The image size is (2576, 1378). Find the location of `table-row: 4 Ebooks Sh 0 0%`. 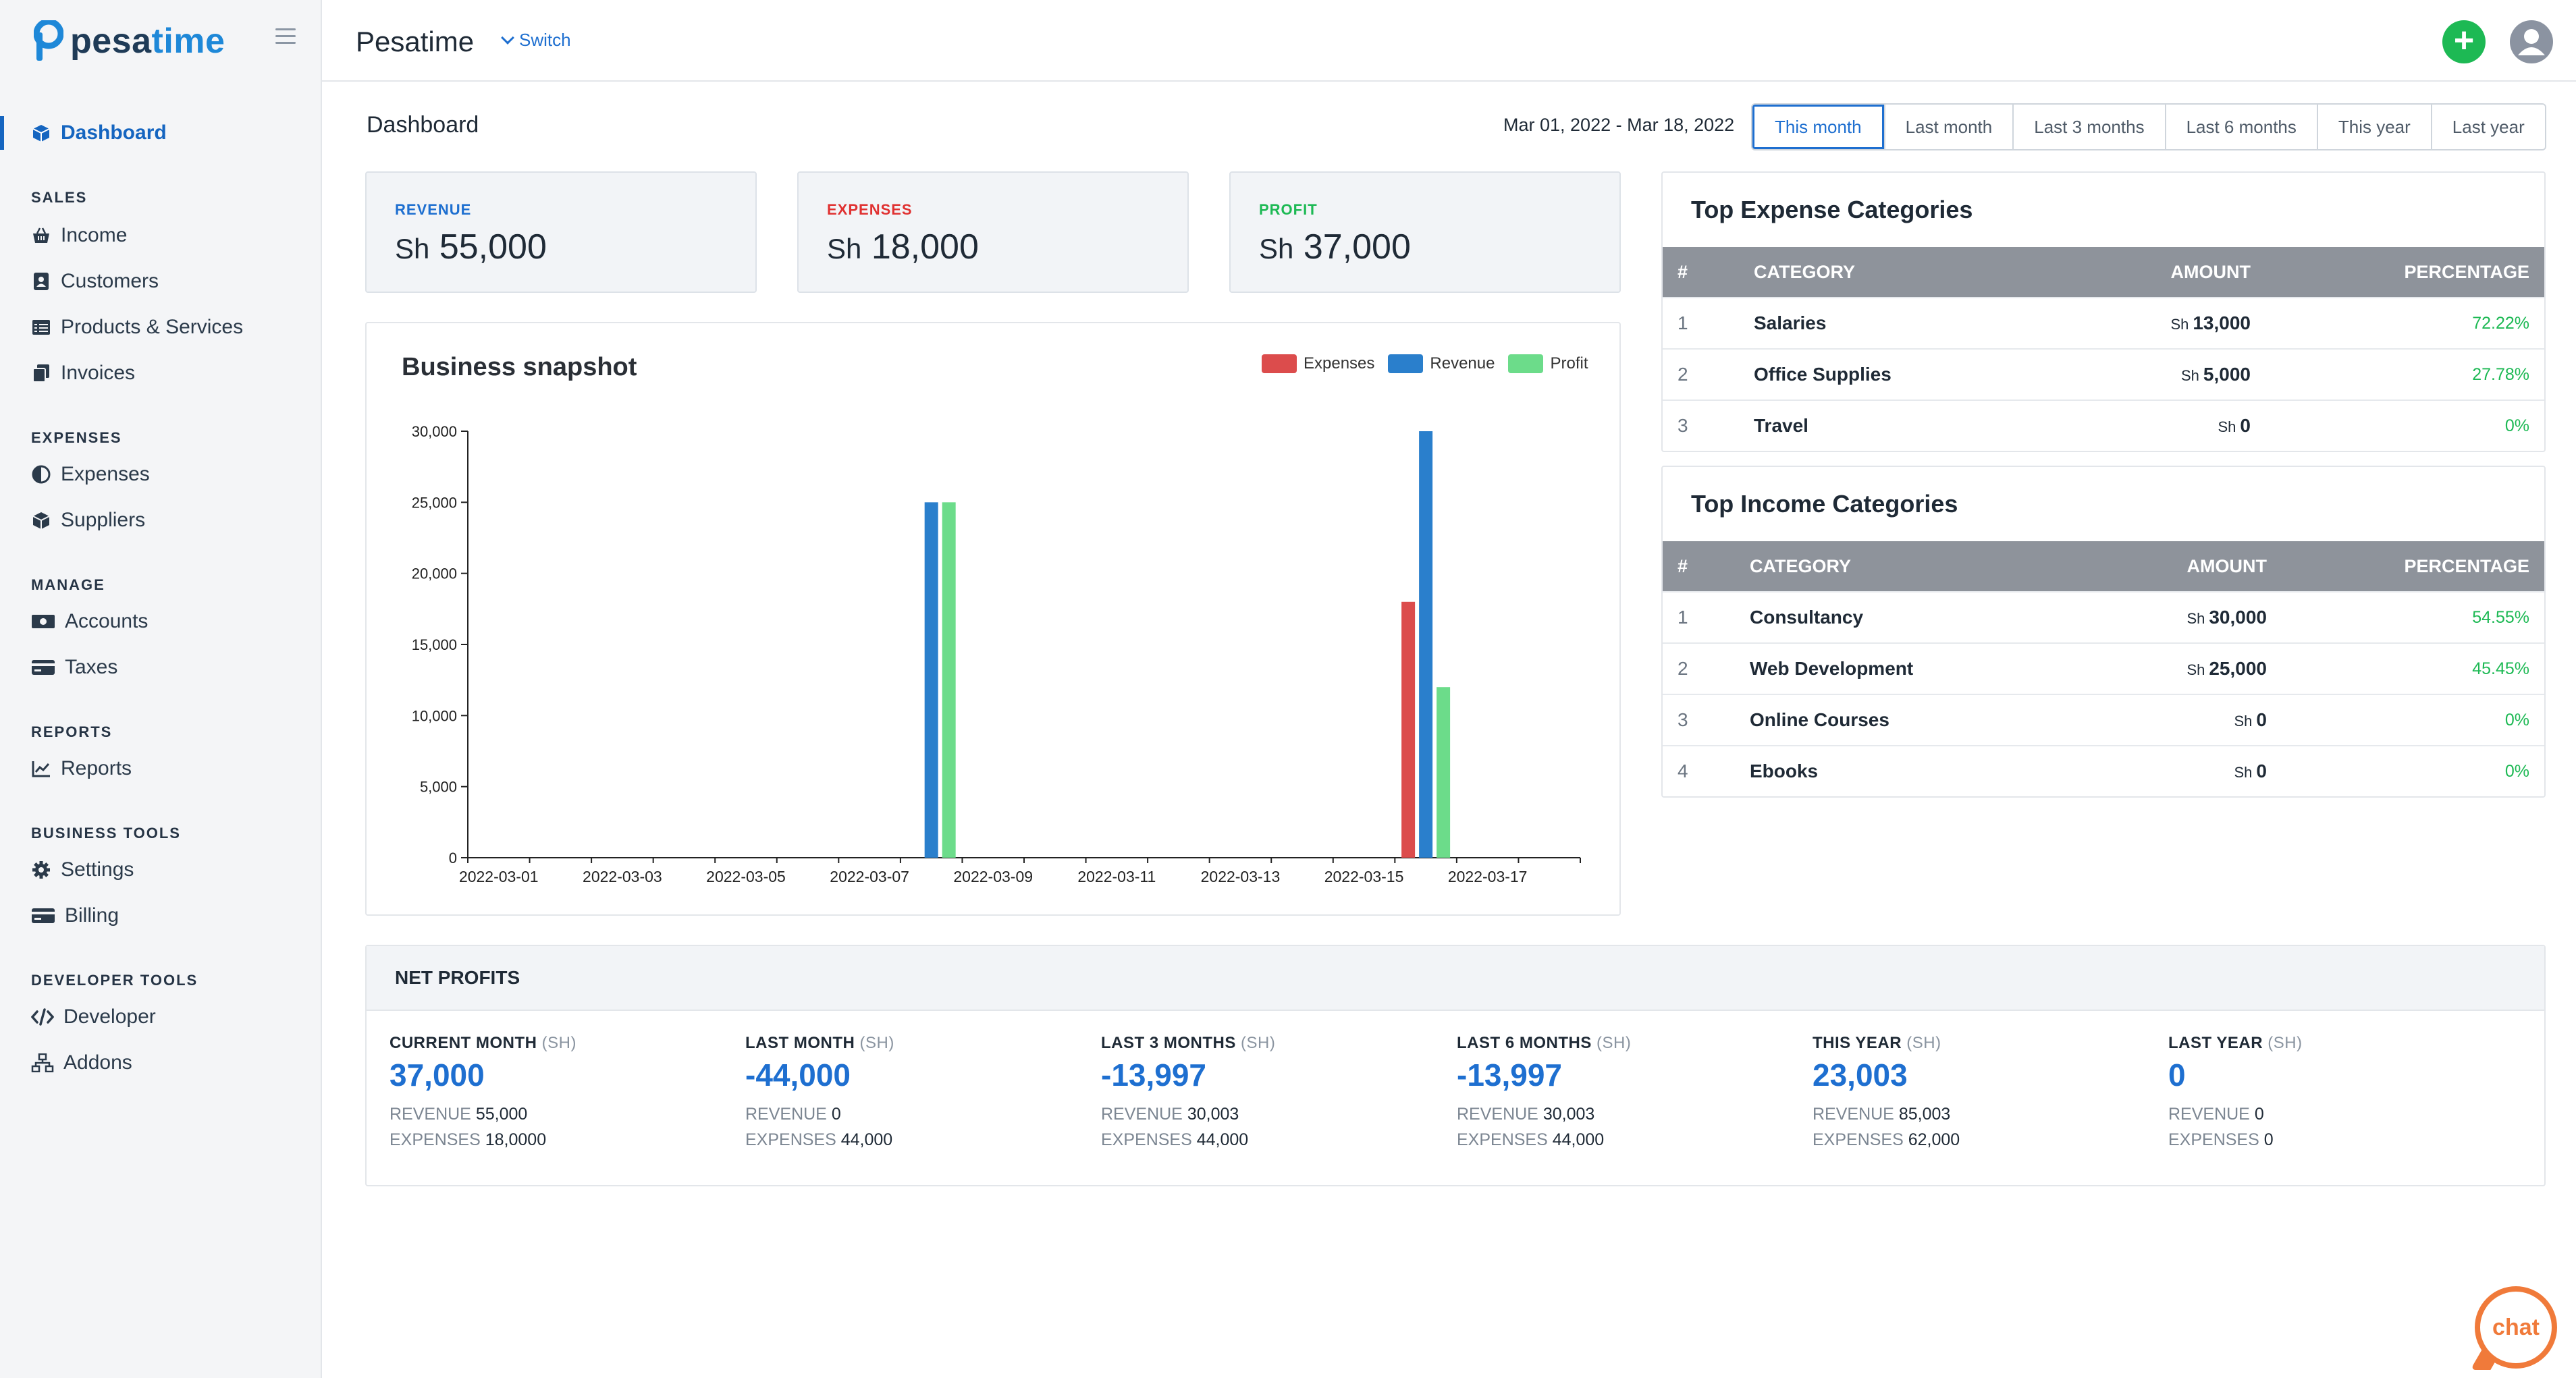

table-row: 4 Ebooks Sh 0 0% is located at coordinates (2103, 770).